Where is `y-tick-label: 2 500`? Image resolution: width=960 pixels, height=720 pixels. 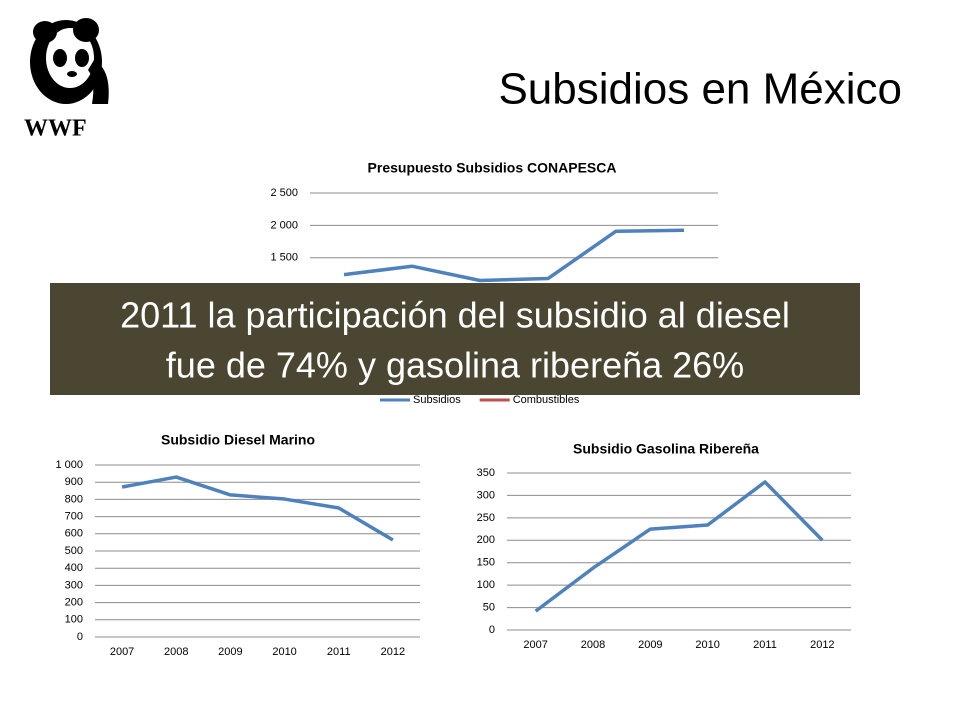
y-tick-label: 2 500 is located at coordinates (284, 193).